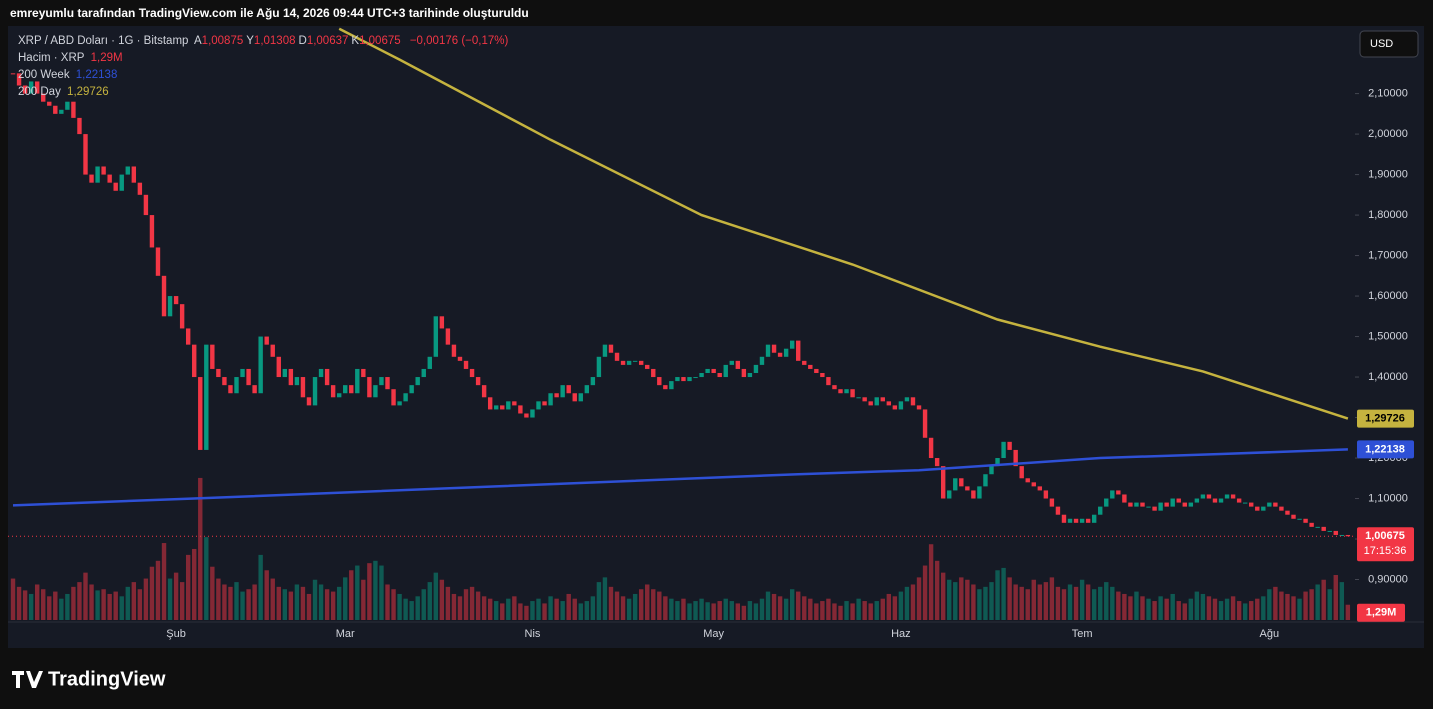 This screenshot has height=709, width=1433. What do you see at coordinates (250, 41) in the screenshot?
I see `ohlc-key: Y` at bounding box center [250, 41].